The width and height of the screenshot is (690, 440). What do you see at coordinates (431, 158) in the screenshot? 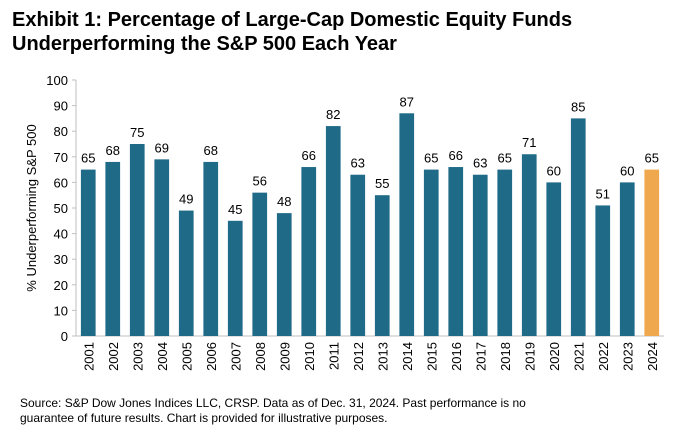
I see `data-label-2015: 65` at bounding box center [431, 158].